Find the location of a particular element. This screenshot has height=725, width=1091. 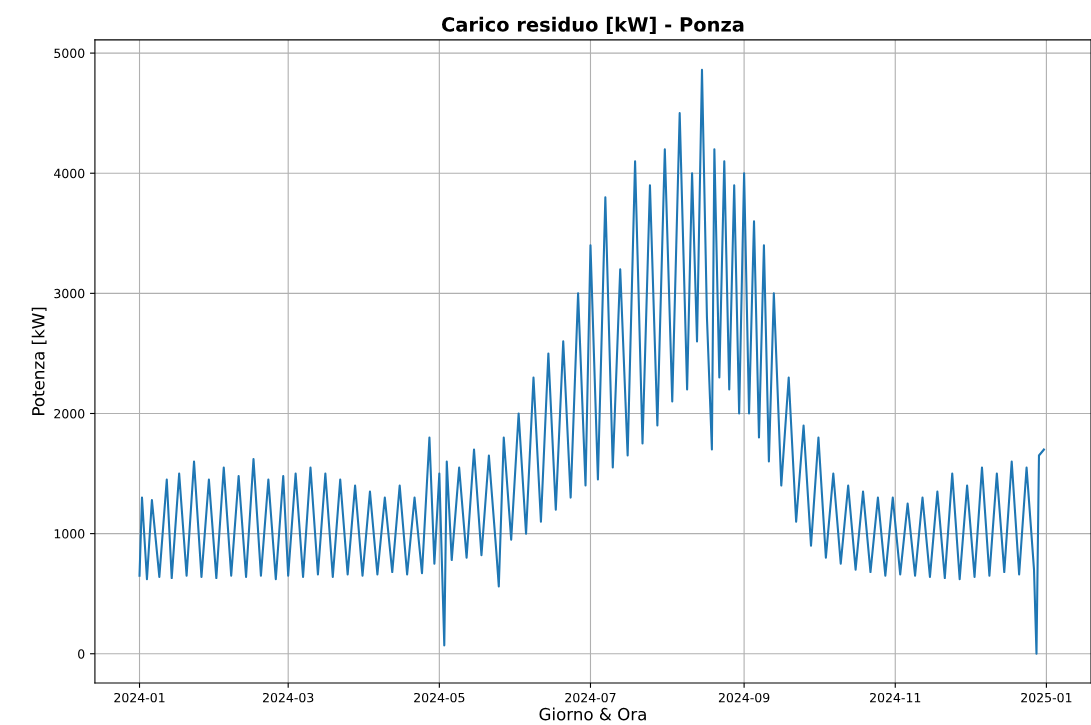

y-axis-title: Potenza [kW] is located at coordinates (39, 361).